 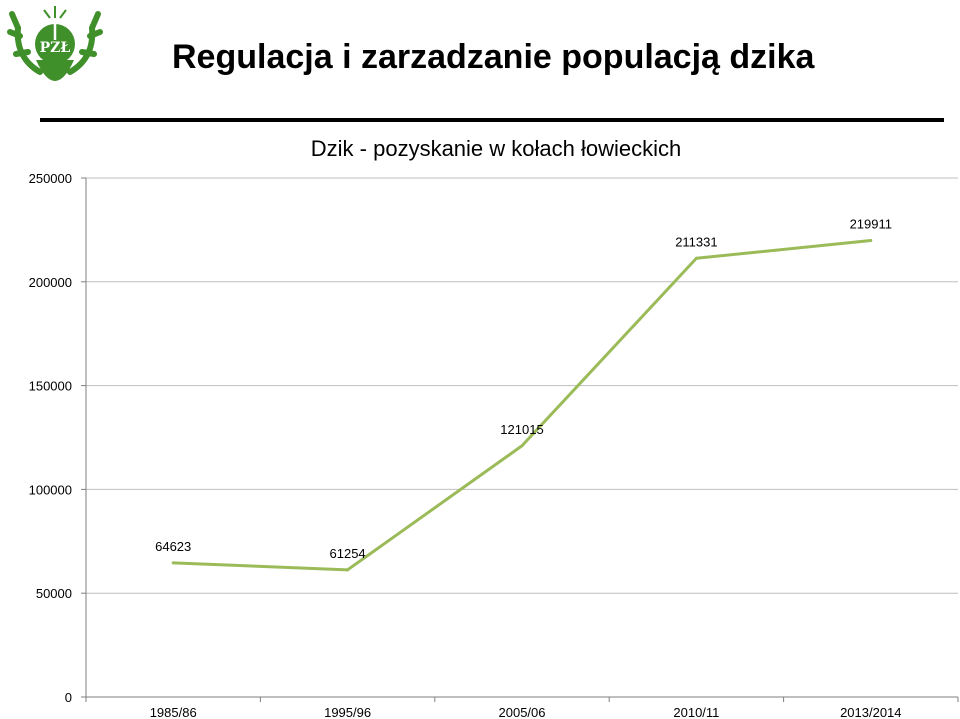 I want to click on y-tick-label: 150000, so click(x=50, y=386).